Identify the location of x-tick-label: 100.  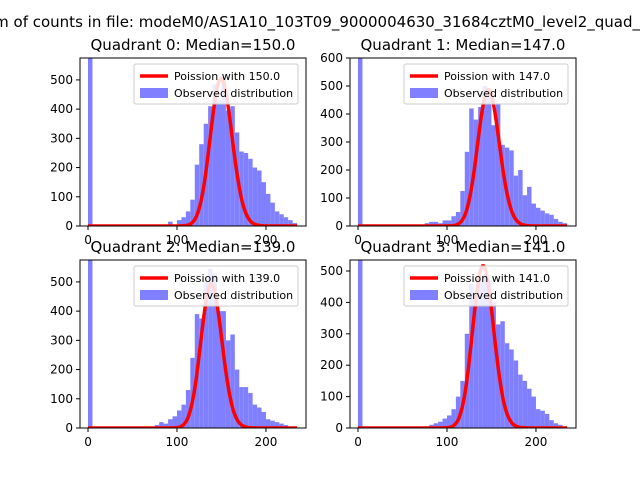
(447, 442).